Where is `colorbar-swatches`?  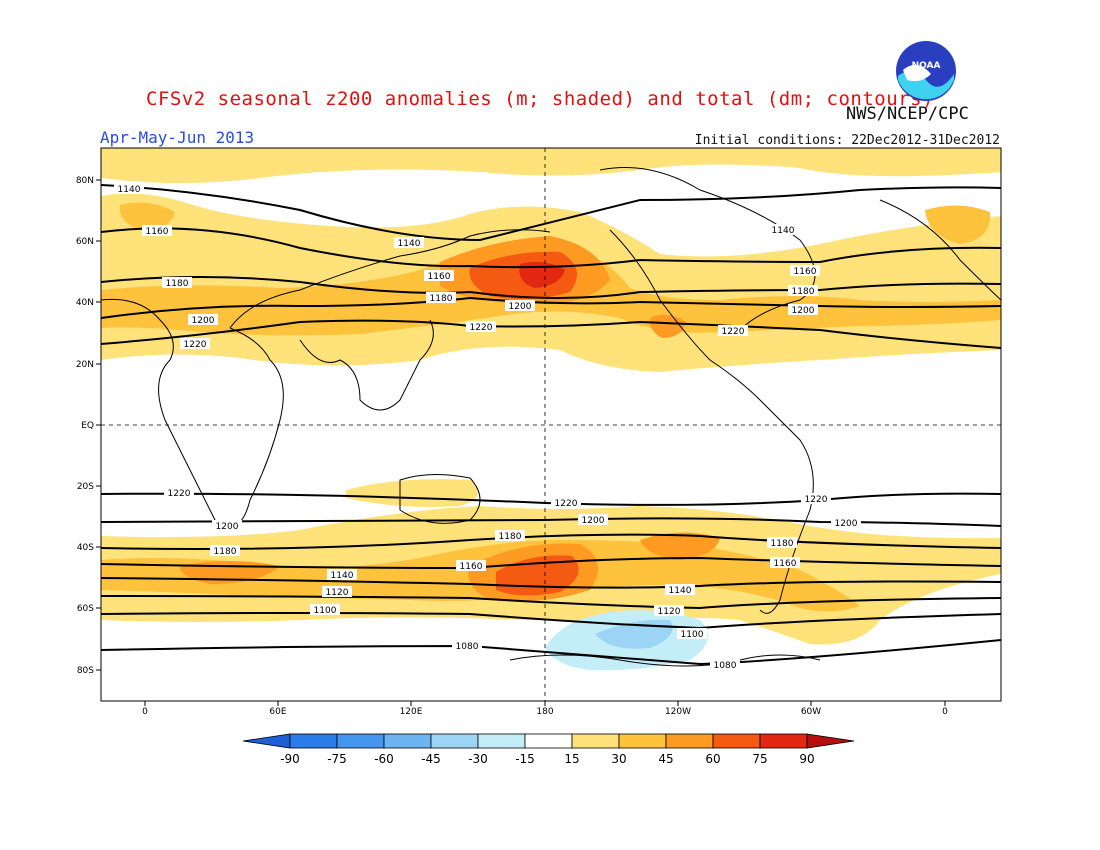
colorbar-swatches is located at coordinates (548, 741).